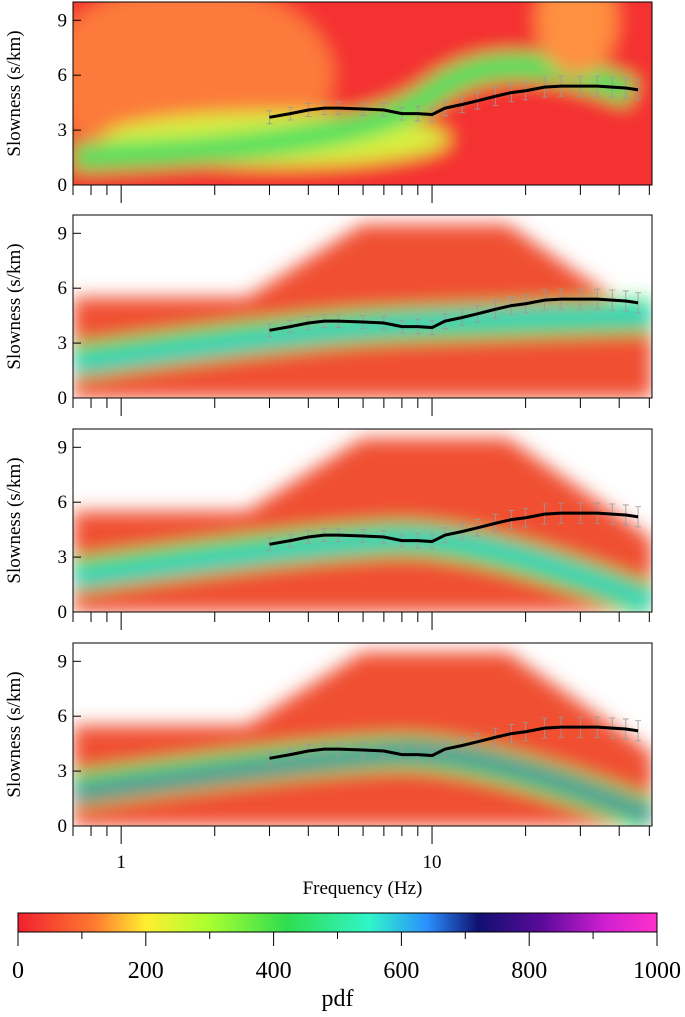 This screenshot has width=685, height=1017. Describe the element at coordinates (146, 971) in the screenshot. I see `colorbar-tick-label: 200` at that location.